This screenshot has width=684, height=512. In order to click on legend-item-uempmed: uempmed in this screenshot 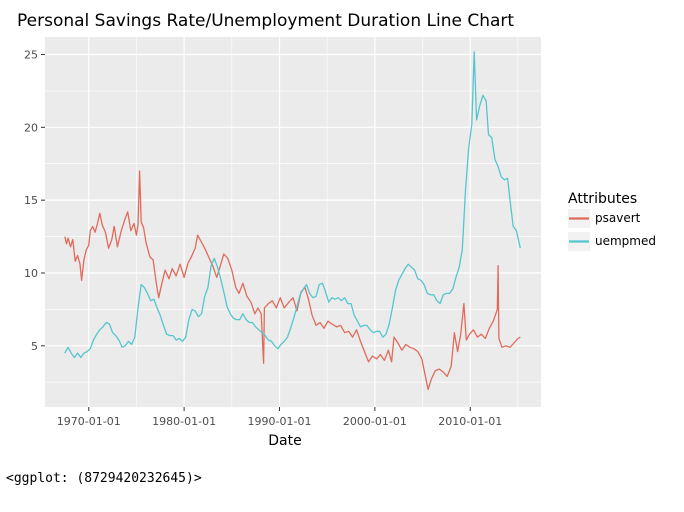, I will do `click(612, 241)`.